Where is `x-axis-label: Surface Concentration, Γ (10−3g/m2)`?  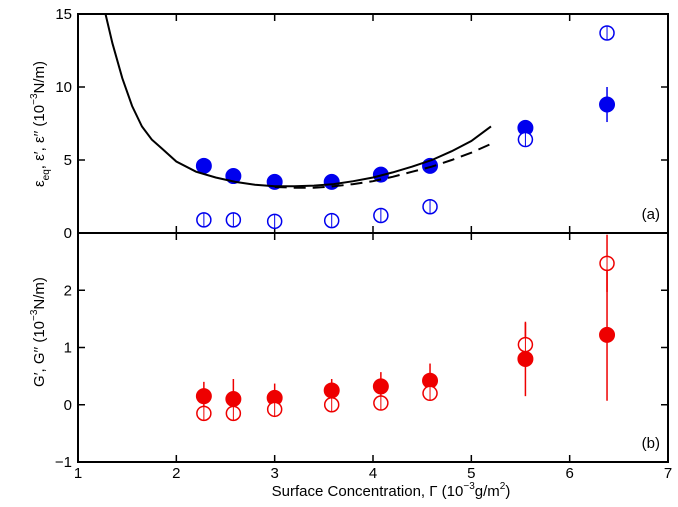
x-axis-label: Surface Concentration, Γ (10−3g/m2) is located at coordinates (391, 490).